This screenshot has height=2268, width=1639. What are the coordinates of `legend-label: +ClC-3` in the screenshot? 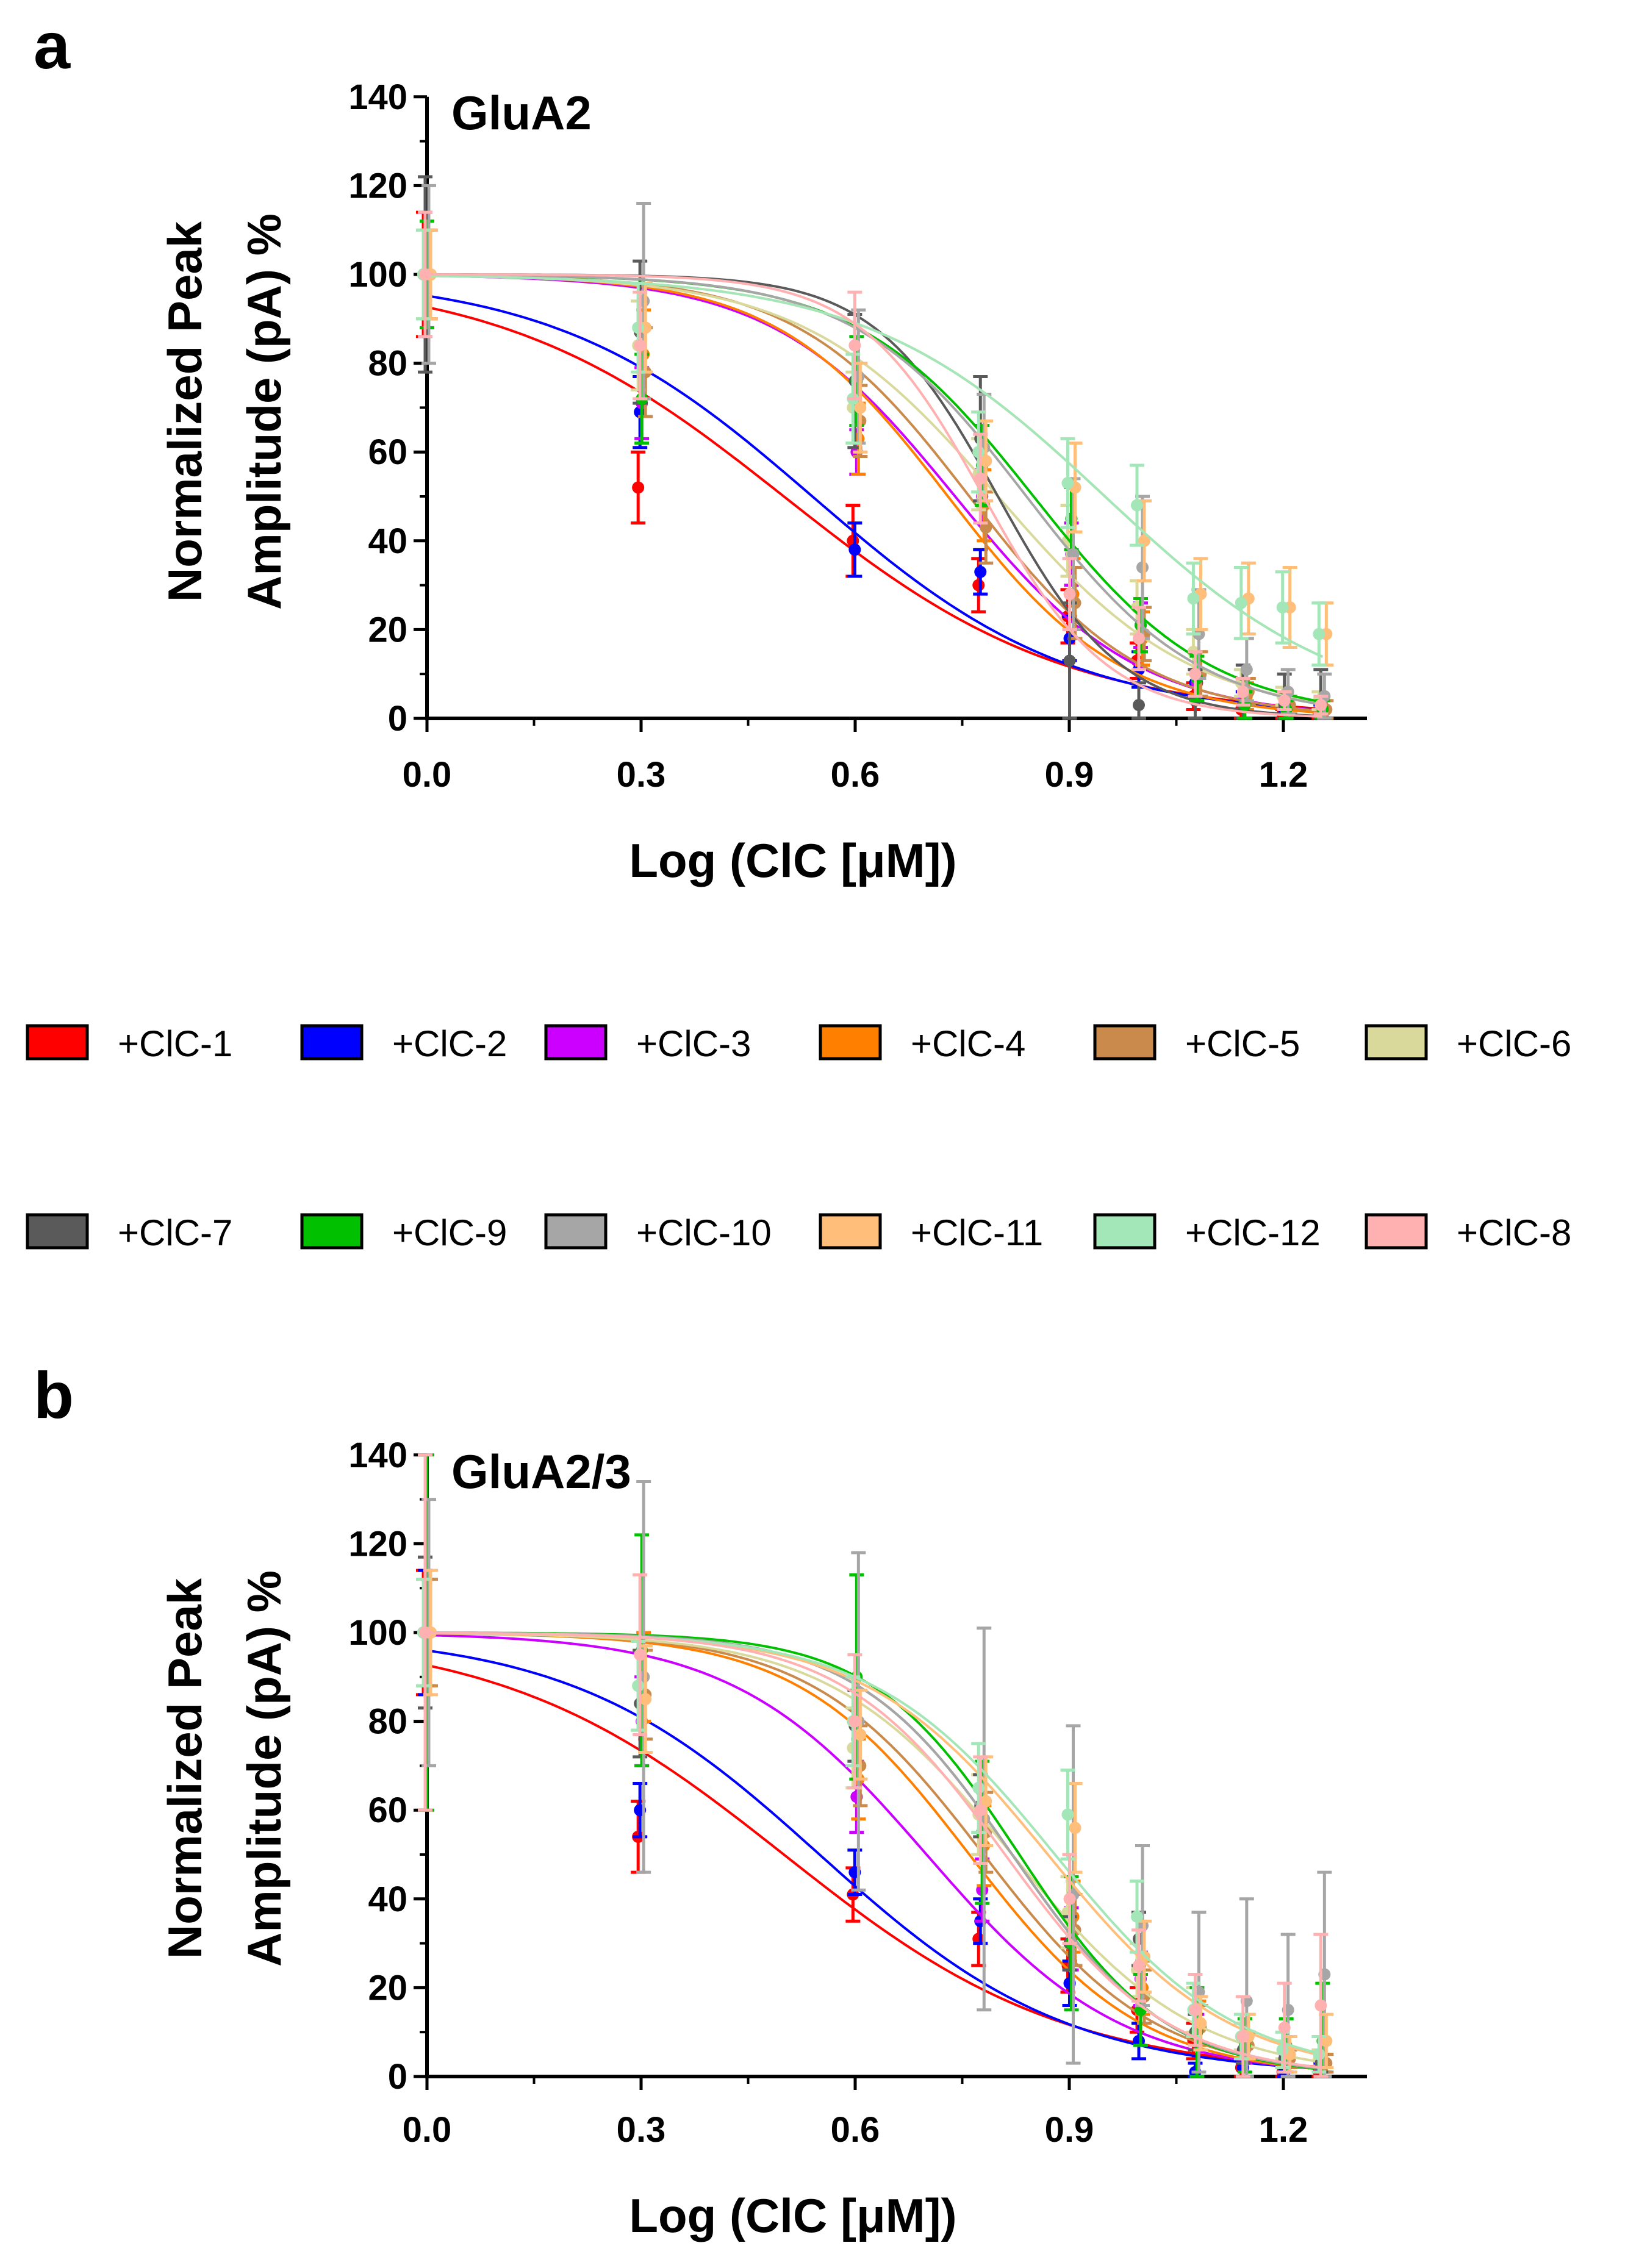 It's located at (693, 1043).